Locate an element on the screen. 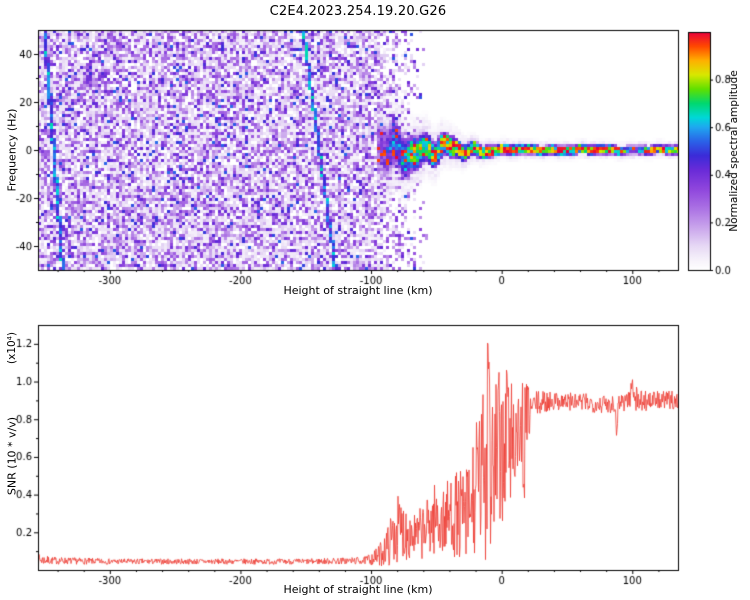 This screenshot has height=600, width=750. bottom-yaxis-scale-label: (x10⁴) is located at coordinates (12, 348).